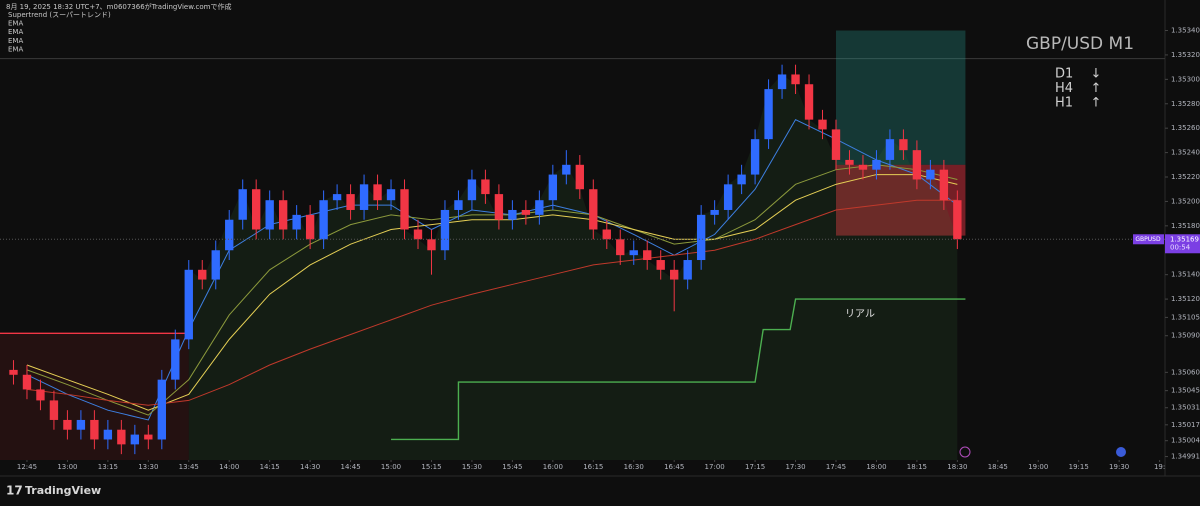  Describe the element at coordinates (270, 467) in the screenshot. I see `x-tick-label: 14:15` at that location.